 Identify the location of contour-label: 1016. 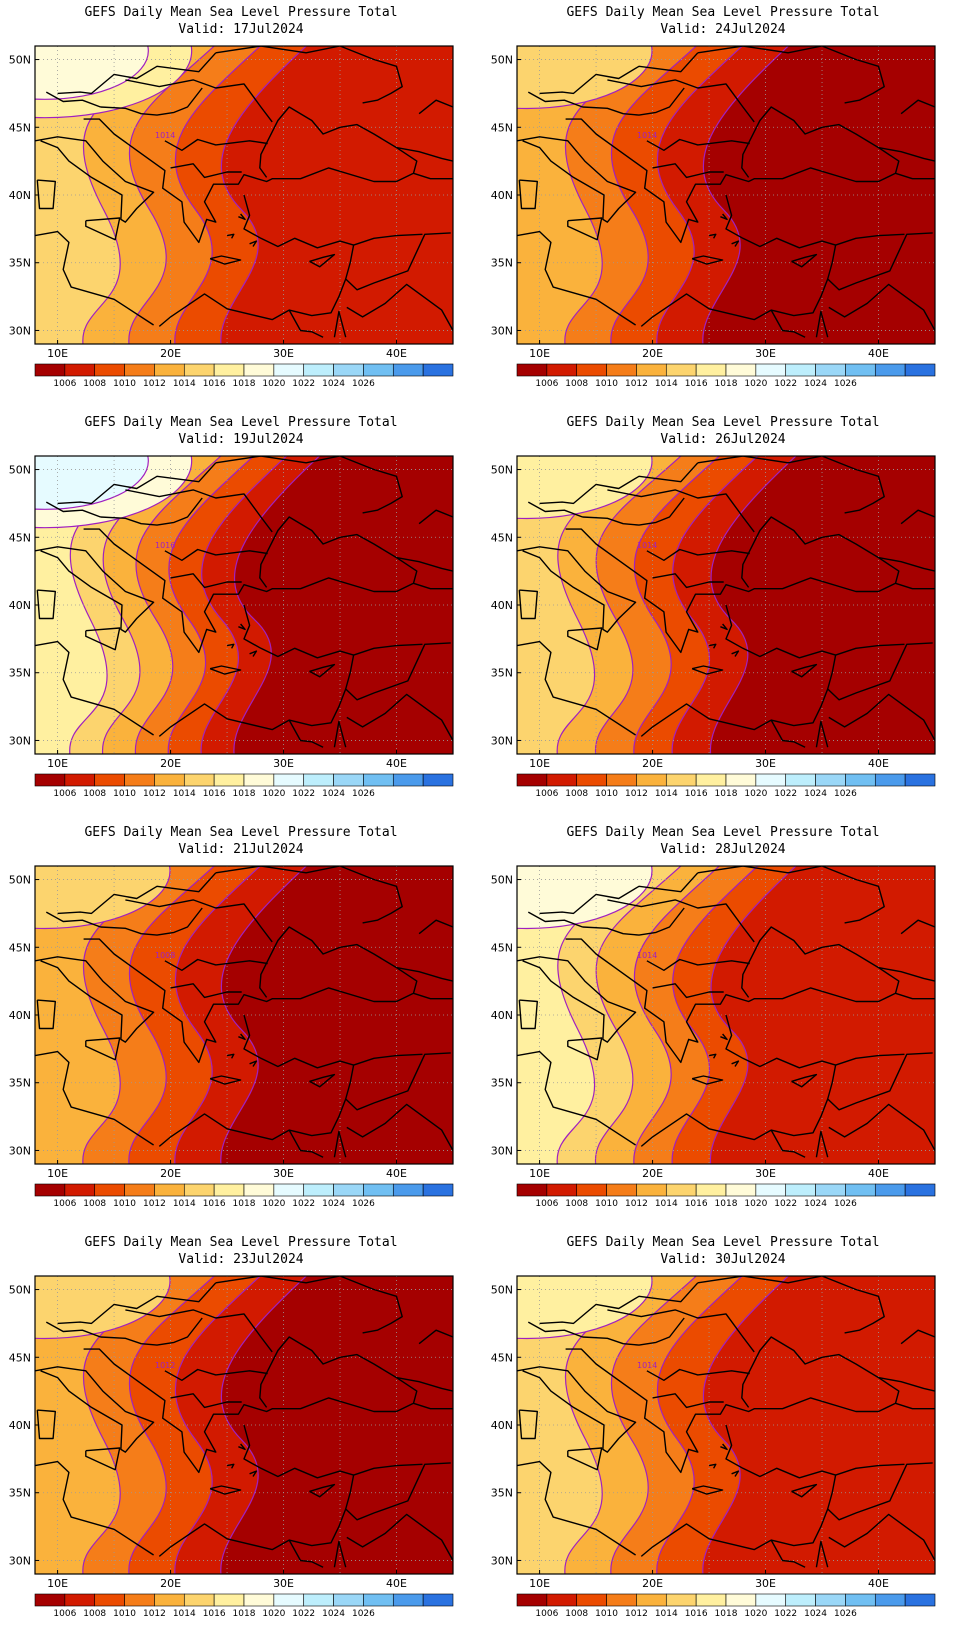
(165, 545).